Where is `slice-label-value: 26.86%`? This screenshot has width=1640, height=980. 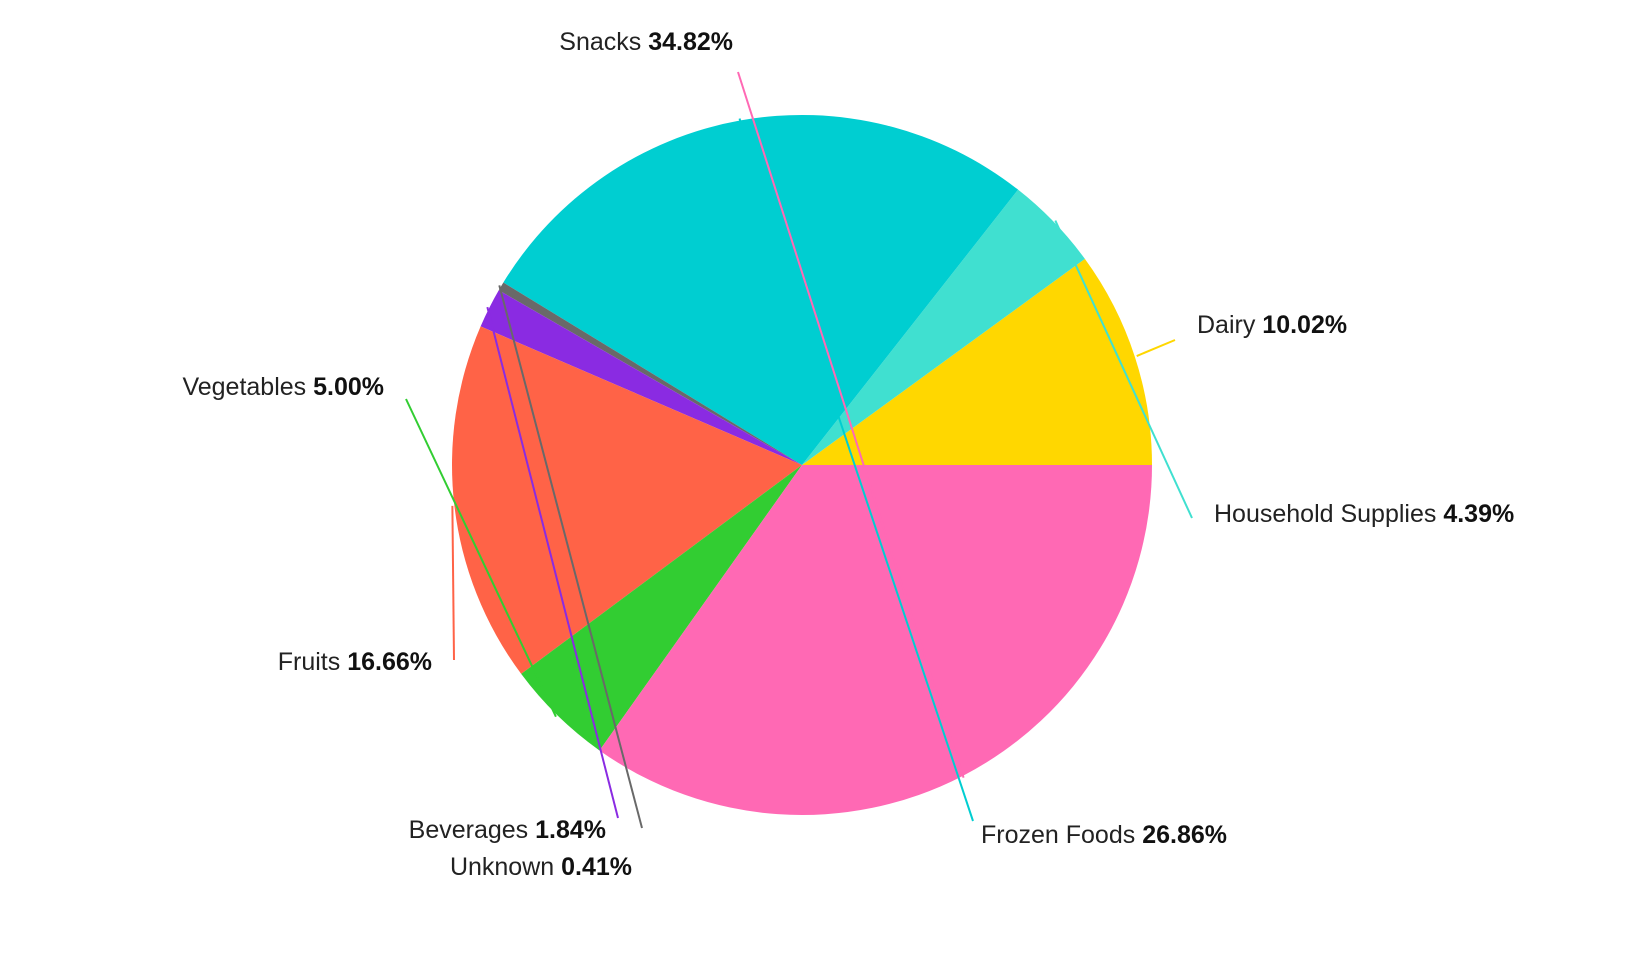
slice-label-value: 26.86% is located at coordinates (1184, 835).